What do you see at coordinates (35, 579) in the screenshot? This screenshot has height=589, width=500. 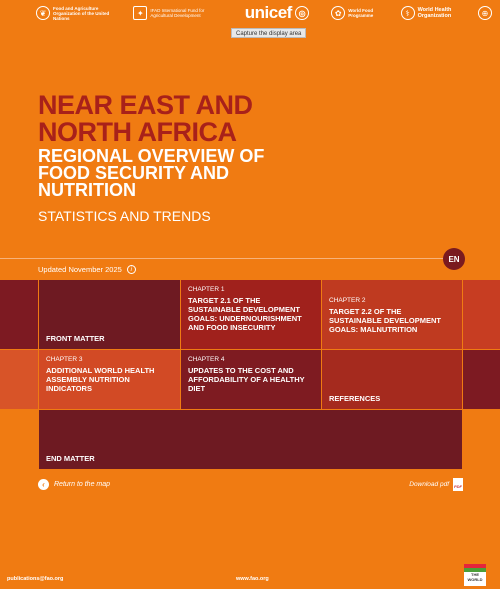 I see `footer-email-link: publications@fao.org` at bounding box center [35, 579].